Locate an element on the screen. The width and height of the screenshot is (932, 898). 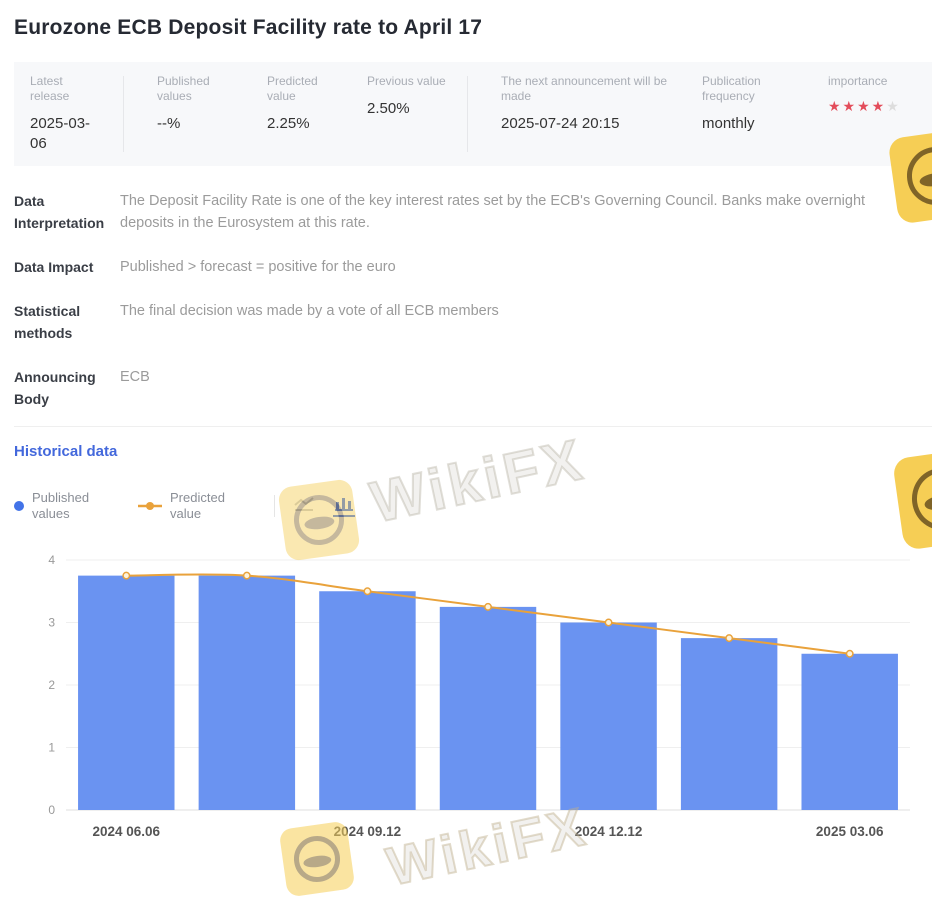
info-published-values: Published values --% is located at coordinates (200, 104).